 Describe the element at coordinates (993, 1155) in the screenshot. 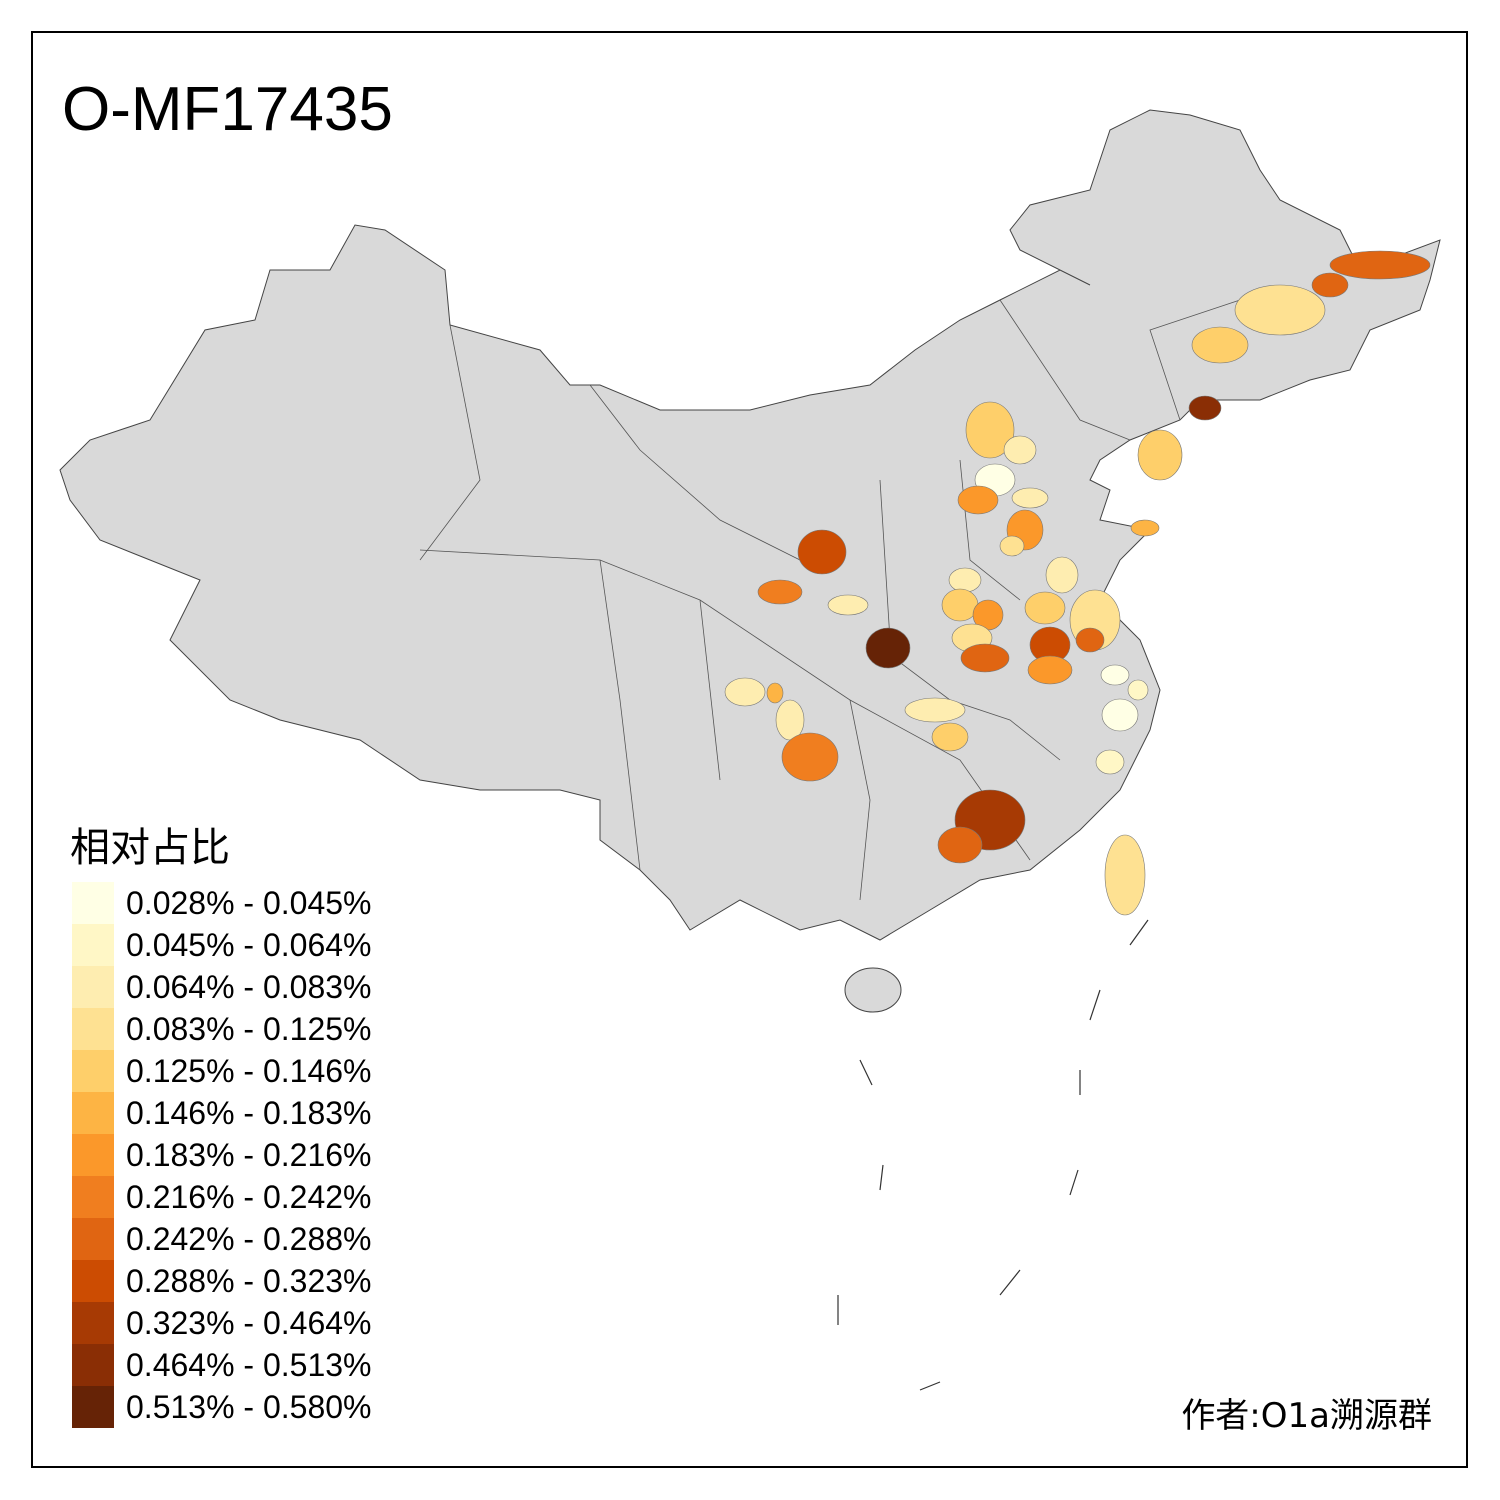

I see `south-china-sea-islands` at that location.